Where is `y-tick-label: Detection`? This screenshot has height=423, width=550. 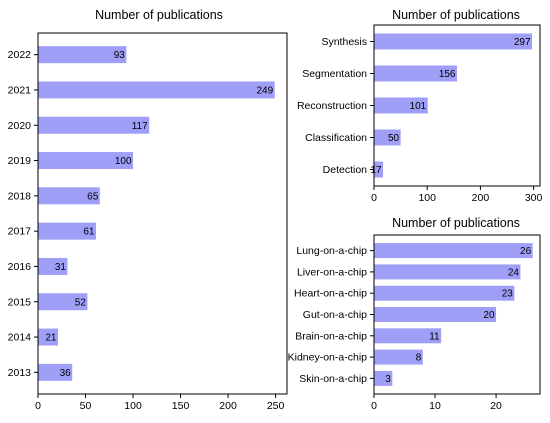
y-tick-label: Detection is located at coordinates (345, 170).